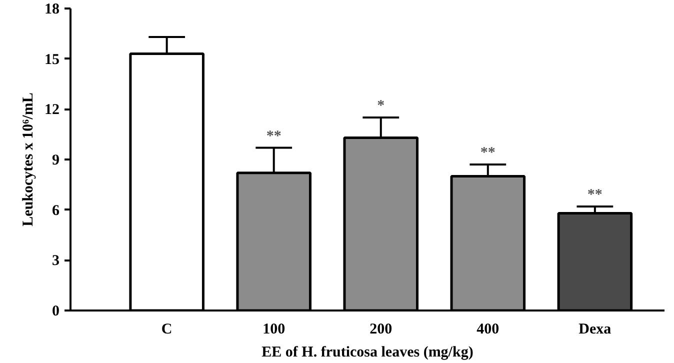 The height and width of the screenshot is (363, 674). I want to click on x-tick-label: C, so click(166, 330).